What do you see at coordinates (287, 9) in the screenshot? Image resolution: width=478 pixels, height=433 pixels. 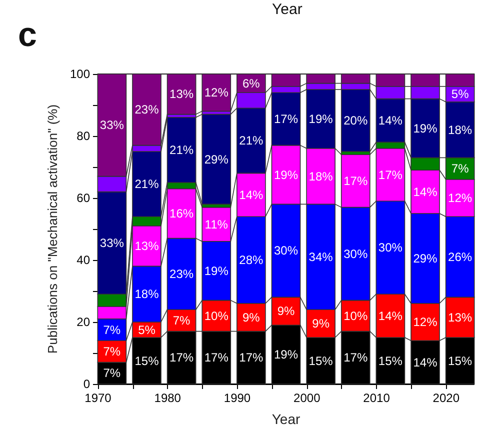 I see `text: Year` at bounding box center [287, 9].